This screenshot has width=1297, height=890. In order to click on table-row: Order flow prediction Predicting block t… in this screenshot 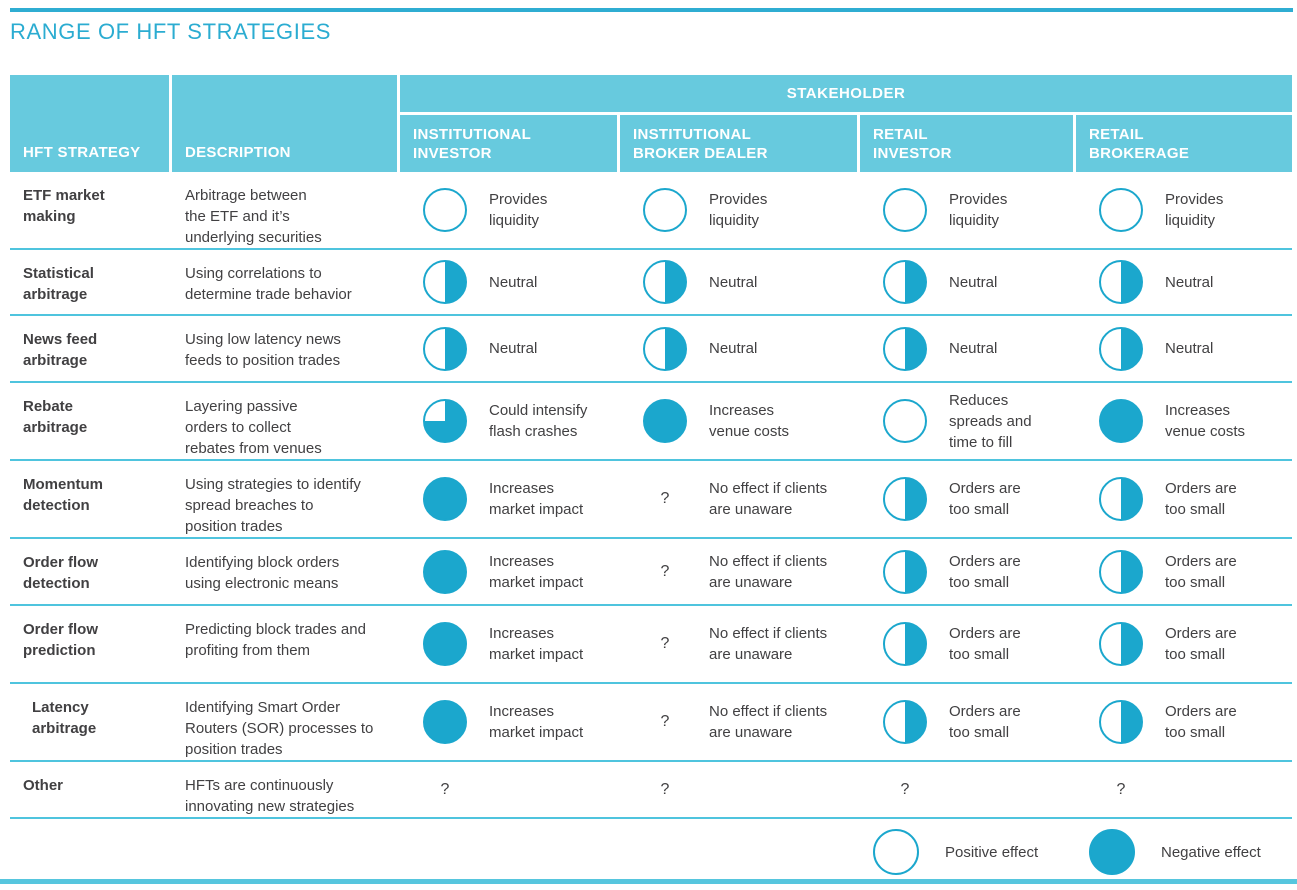, I will do `click(651, 645)`.